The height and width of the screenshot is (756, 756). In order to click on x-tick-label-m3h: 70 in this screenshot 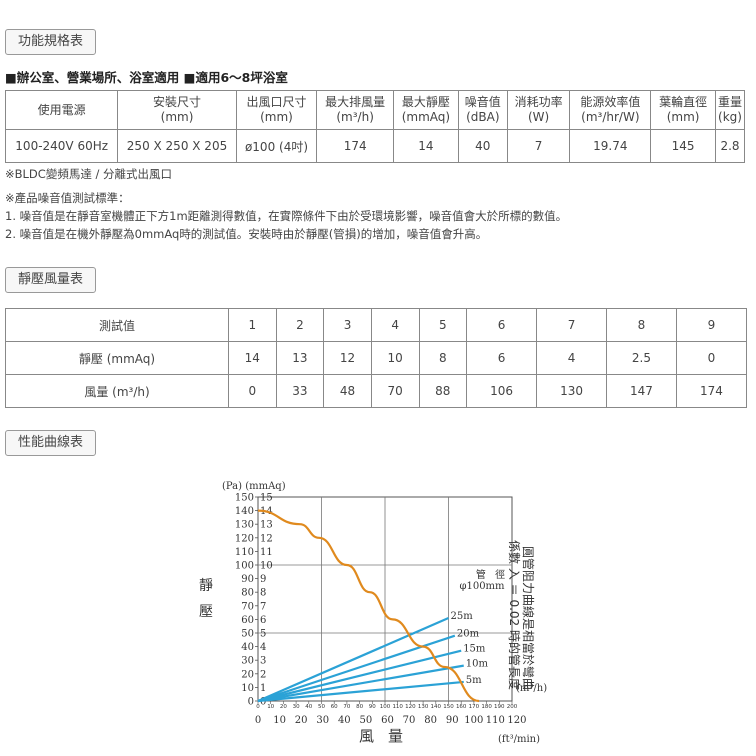, I will do `click(346, 707)`.